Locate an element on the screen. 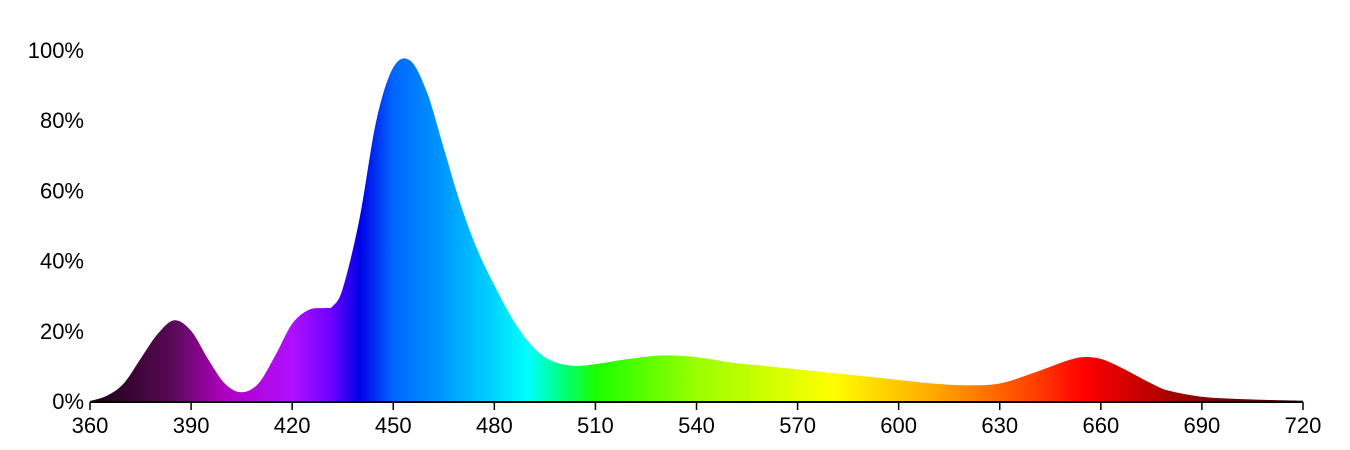 This screenshot has width=1350, height=450. y-tick-label: 0% is located at coordinates (68, 401).